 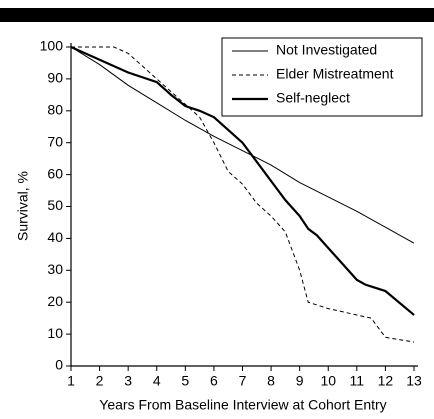 What do you see at coordinates (55, 110) in the screenshot?
I see `y-tick-label: 80` at bounding box center [55, 110].